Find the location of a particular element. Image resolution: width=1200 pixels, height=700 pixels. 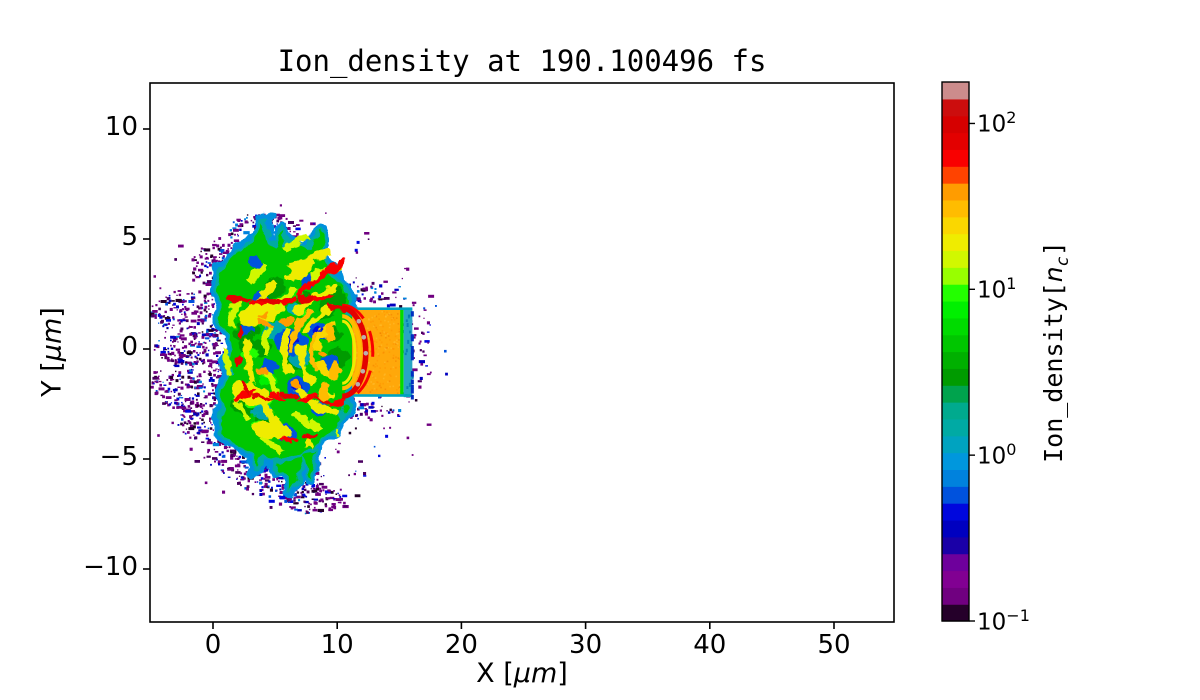

colorbar-tick-label: 10² is located at coordinates (997, 123).